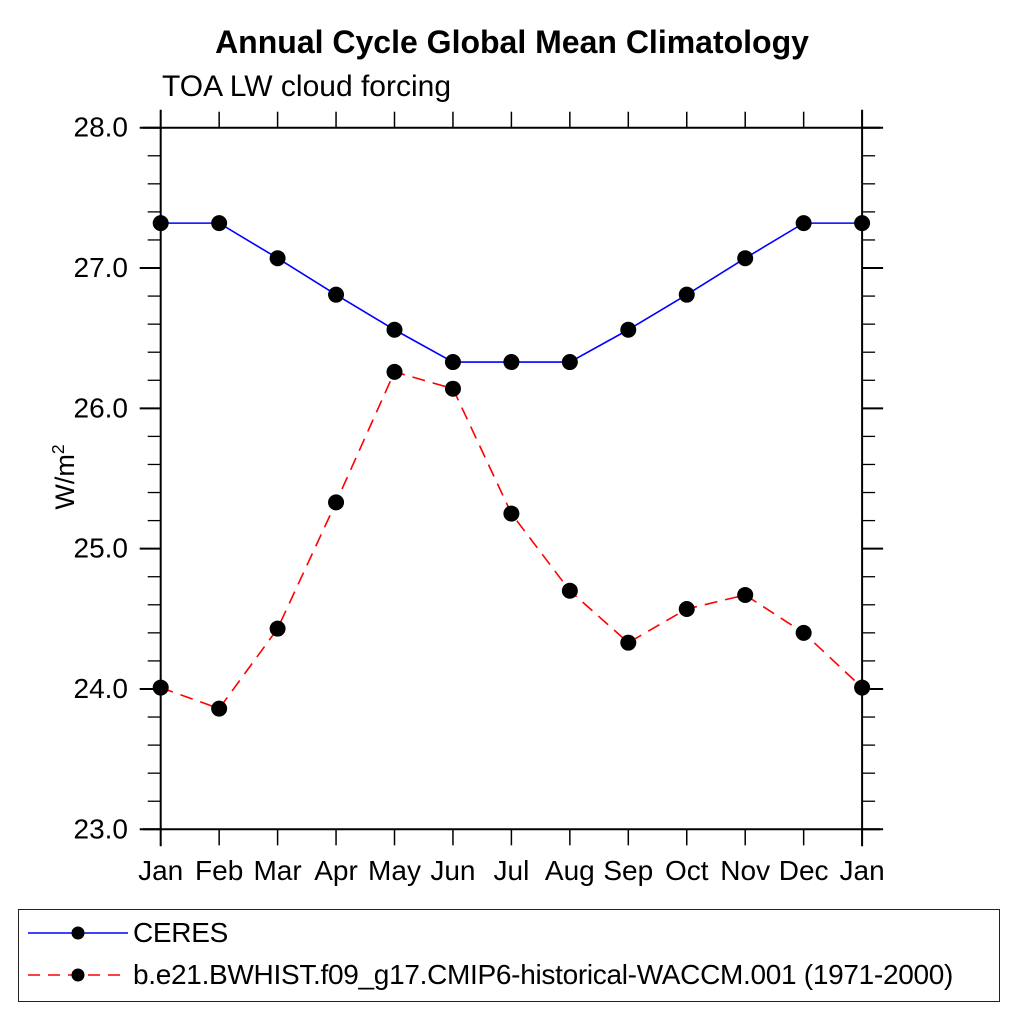 Image resolution: width=1024 pixels, height=1024 pixels. Describe the element at coordinates (512, 42) in the screenshot. I see `chart-title: Annual Cycle Global Mean Climatology` at that location.